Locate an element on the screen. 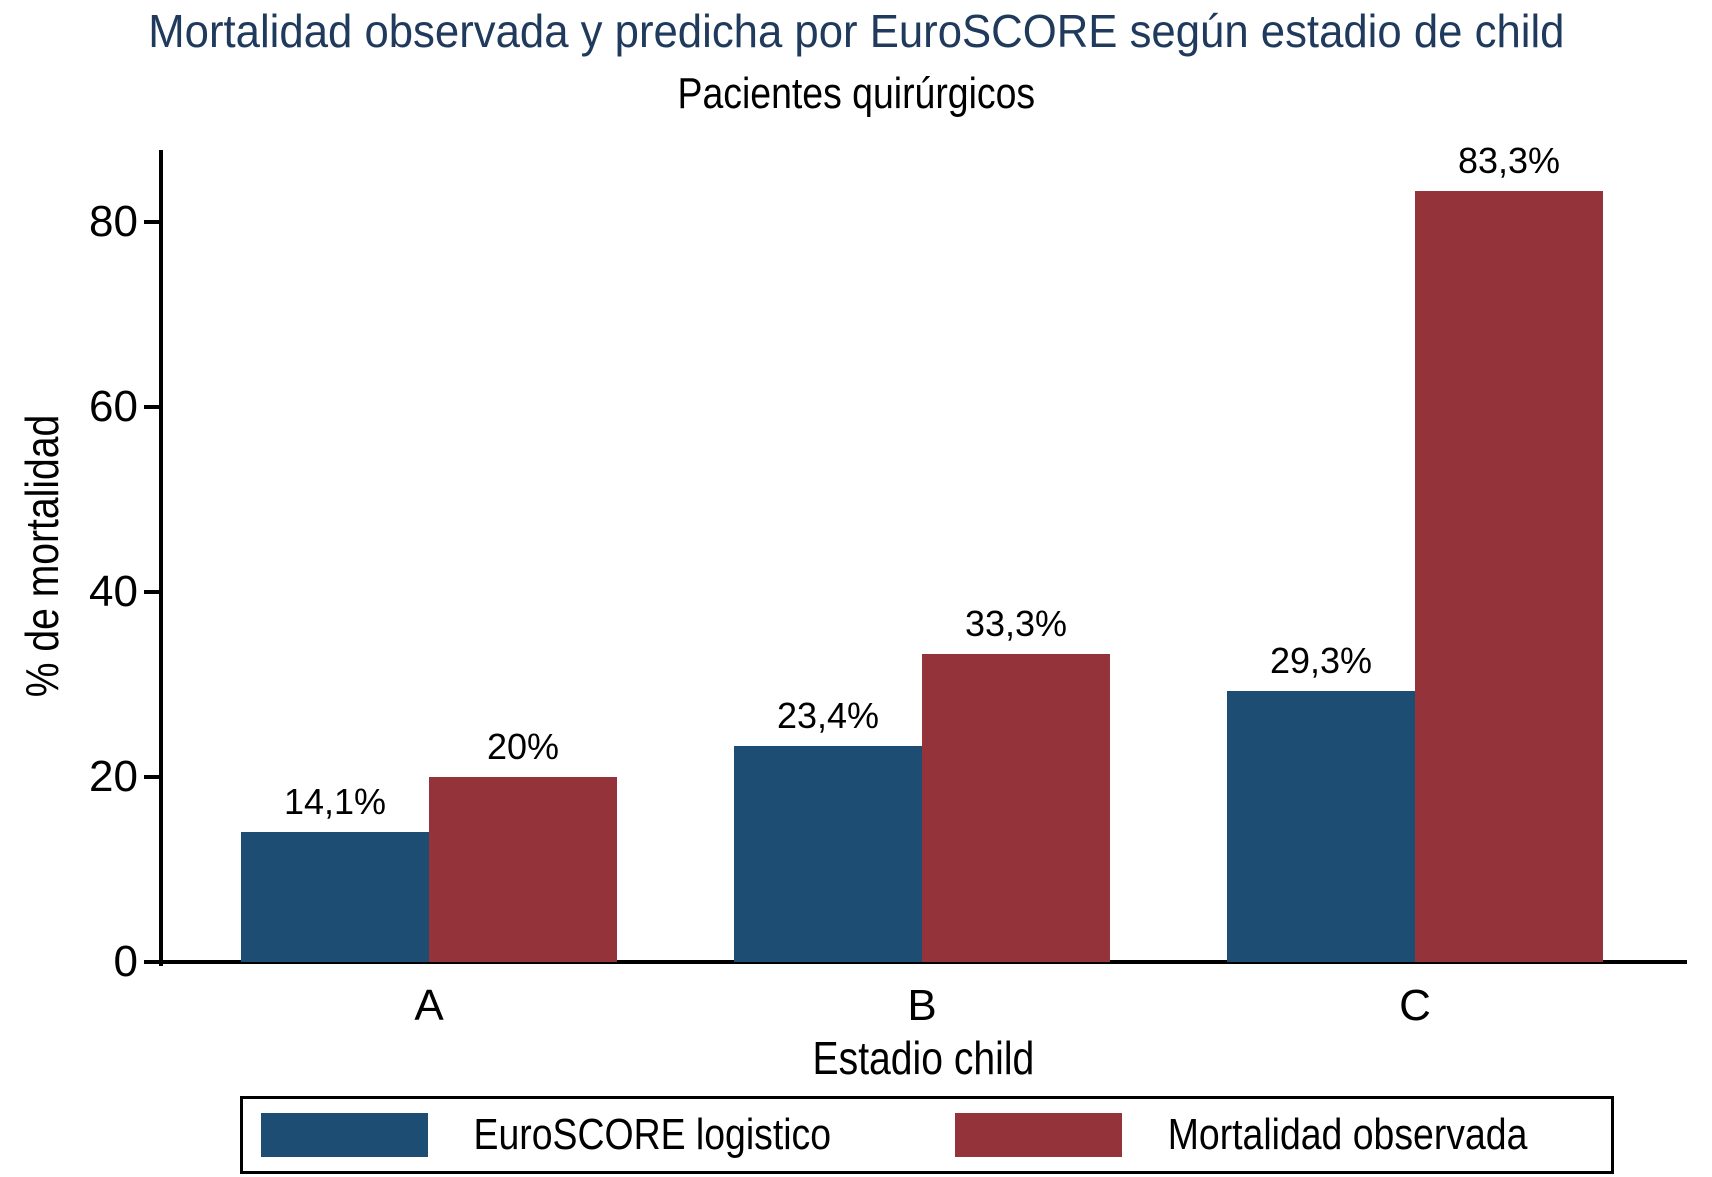 The height and width of the screenshot is (1177, 1712). bar-value-label: 29,3% is located at coordinates (1321, 660).